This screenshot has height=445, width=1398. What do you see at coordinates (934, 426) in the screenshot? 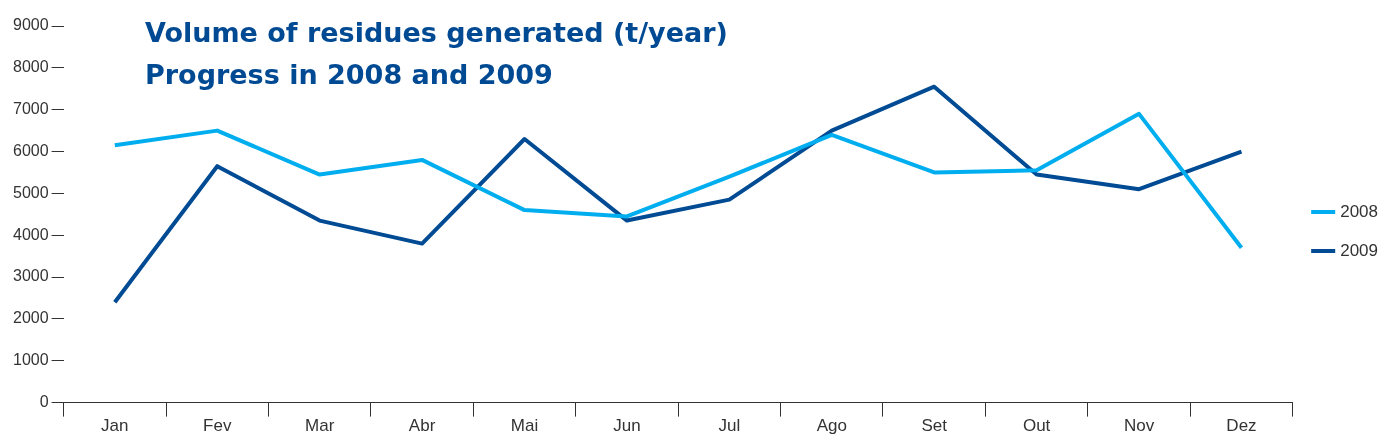
I see `x-tick-label: Set` at bounding box center [934, 426].